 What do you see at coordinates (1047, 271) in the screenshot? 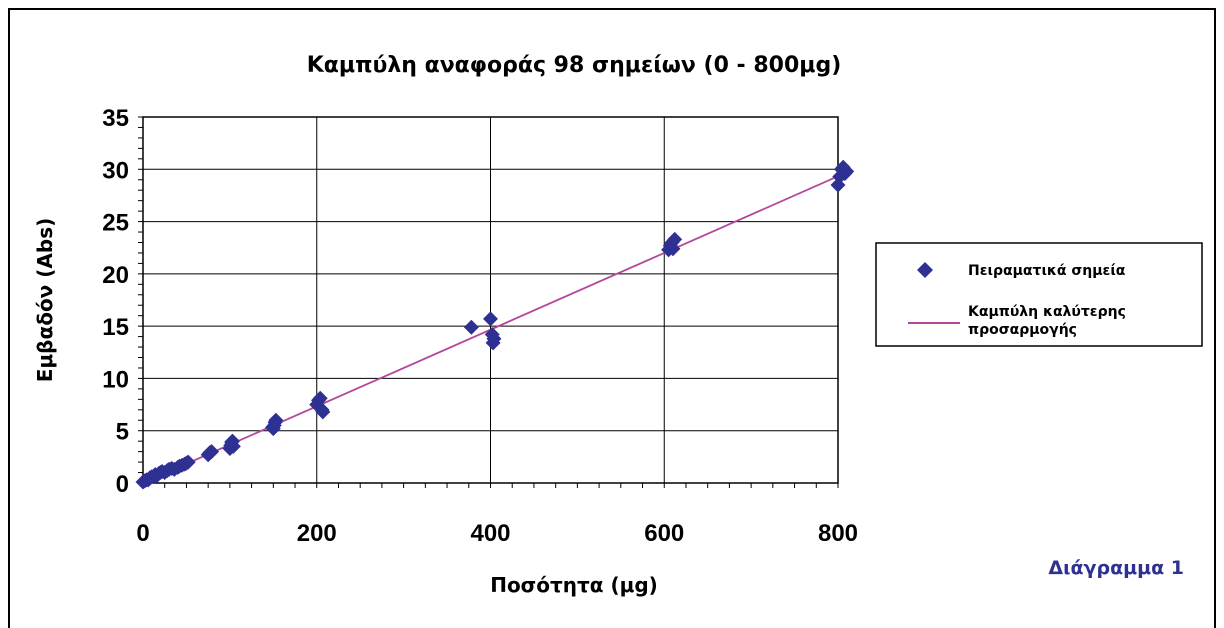
I see `legend-item-points: Πειραματικά σημεία` at bounding box center [1047, 271].